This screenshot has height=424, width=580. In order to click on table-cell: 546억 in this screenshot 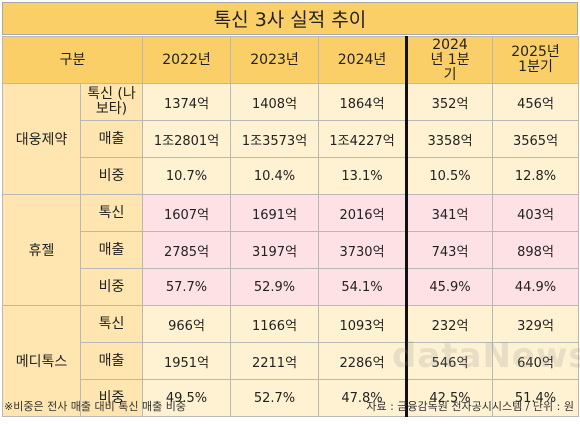, I will do `click(449, 361)`.